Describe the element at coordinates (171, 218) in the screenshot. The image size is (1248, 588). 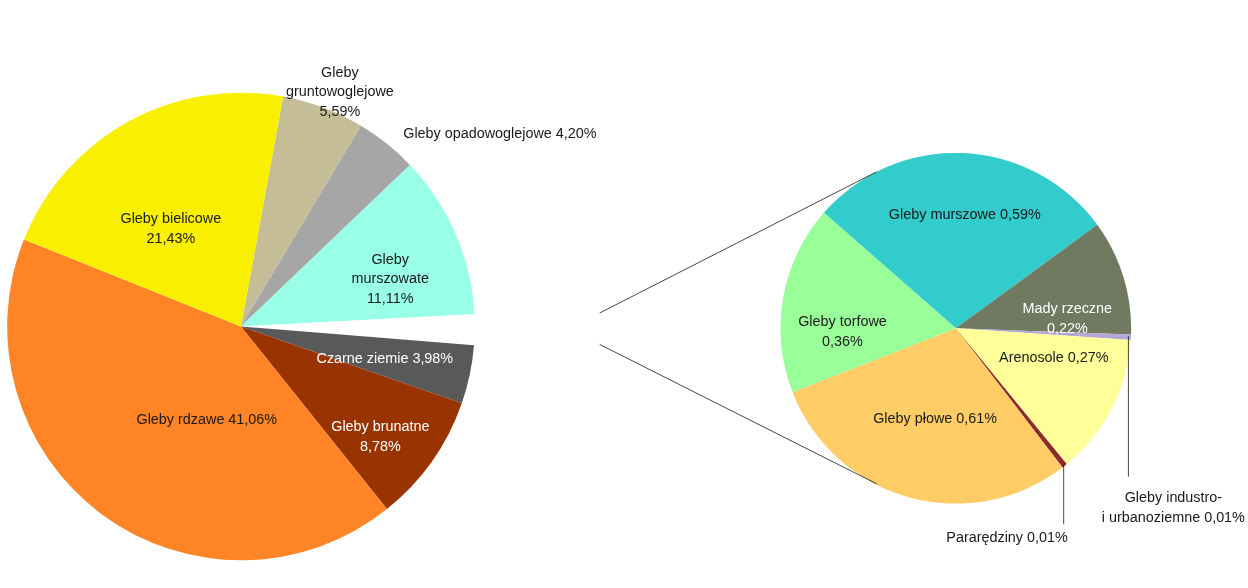
I see `slice-label: Gleby bielicowe` at that location.